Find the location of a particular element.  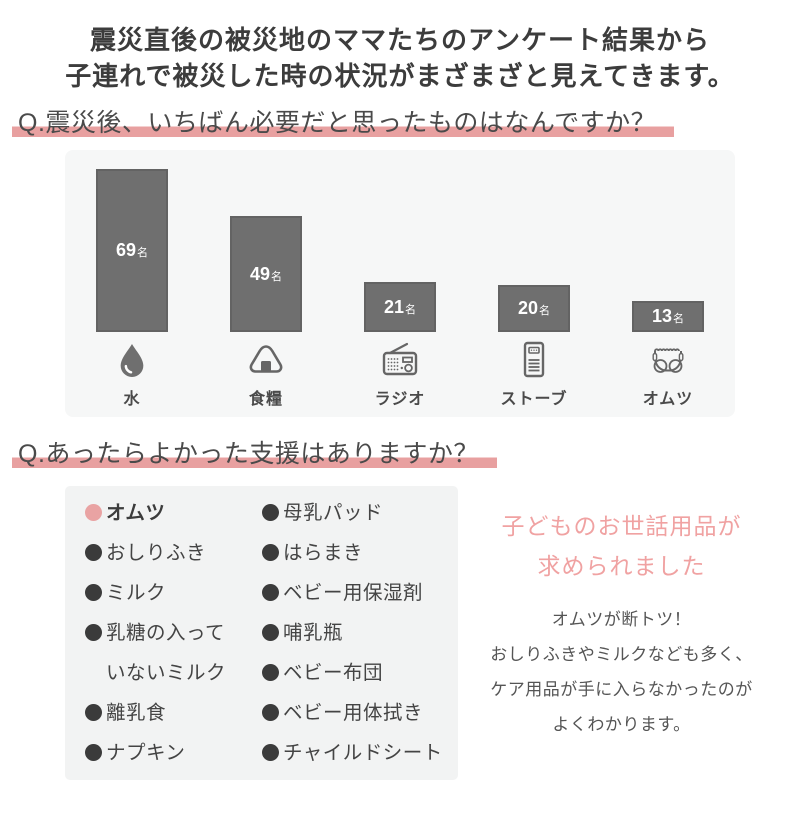

bar-water: 69 名 is located at coordinates (132, 250).